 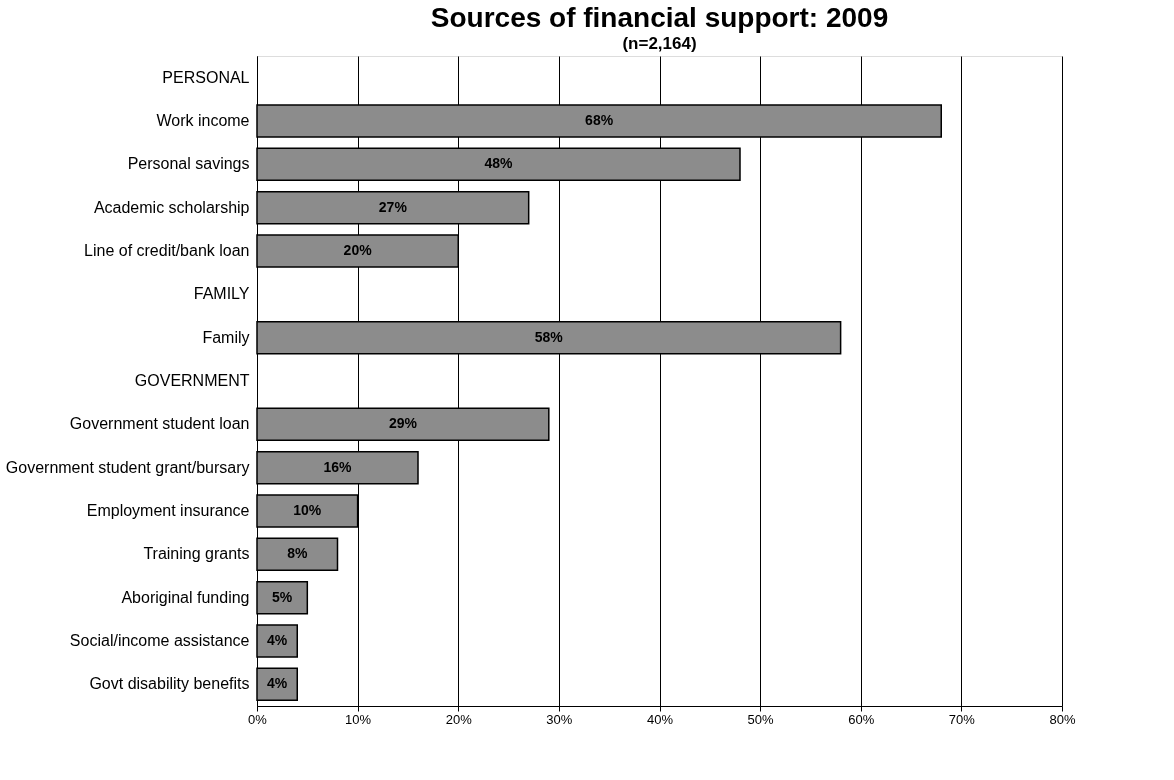 I want to click on y-tick-label: Government student grant/bursary, so click(x=127, y=467).